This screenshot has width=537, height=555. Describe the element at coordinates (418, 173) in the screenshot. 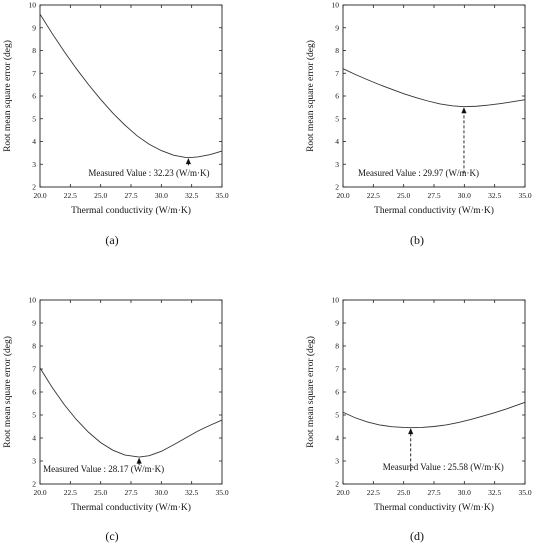

I see `annotation-label: Measured Value : 29.97 (W/m·K)` at that location.